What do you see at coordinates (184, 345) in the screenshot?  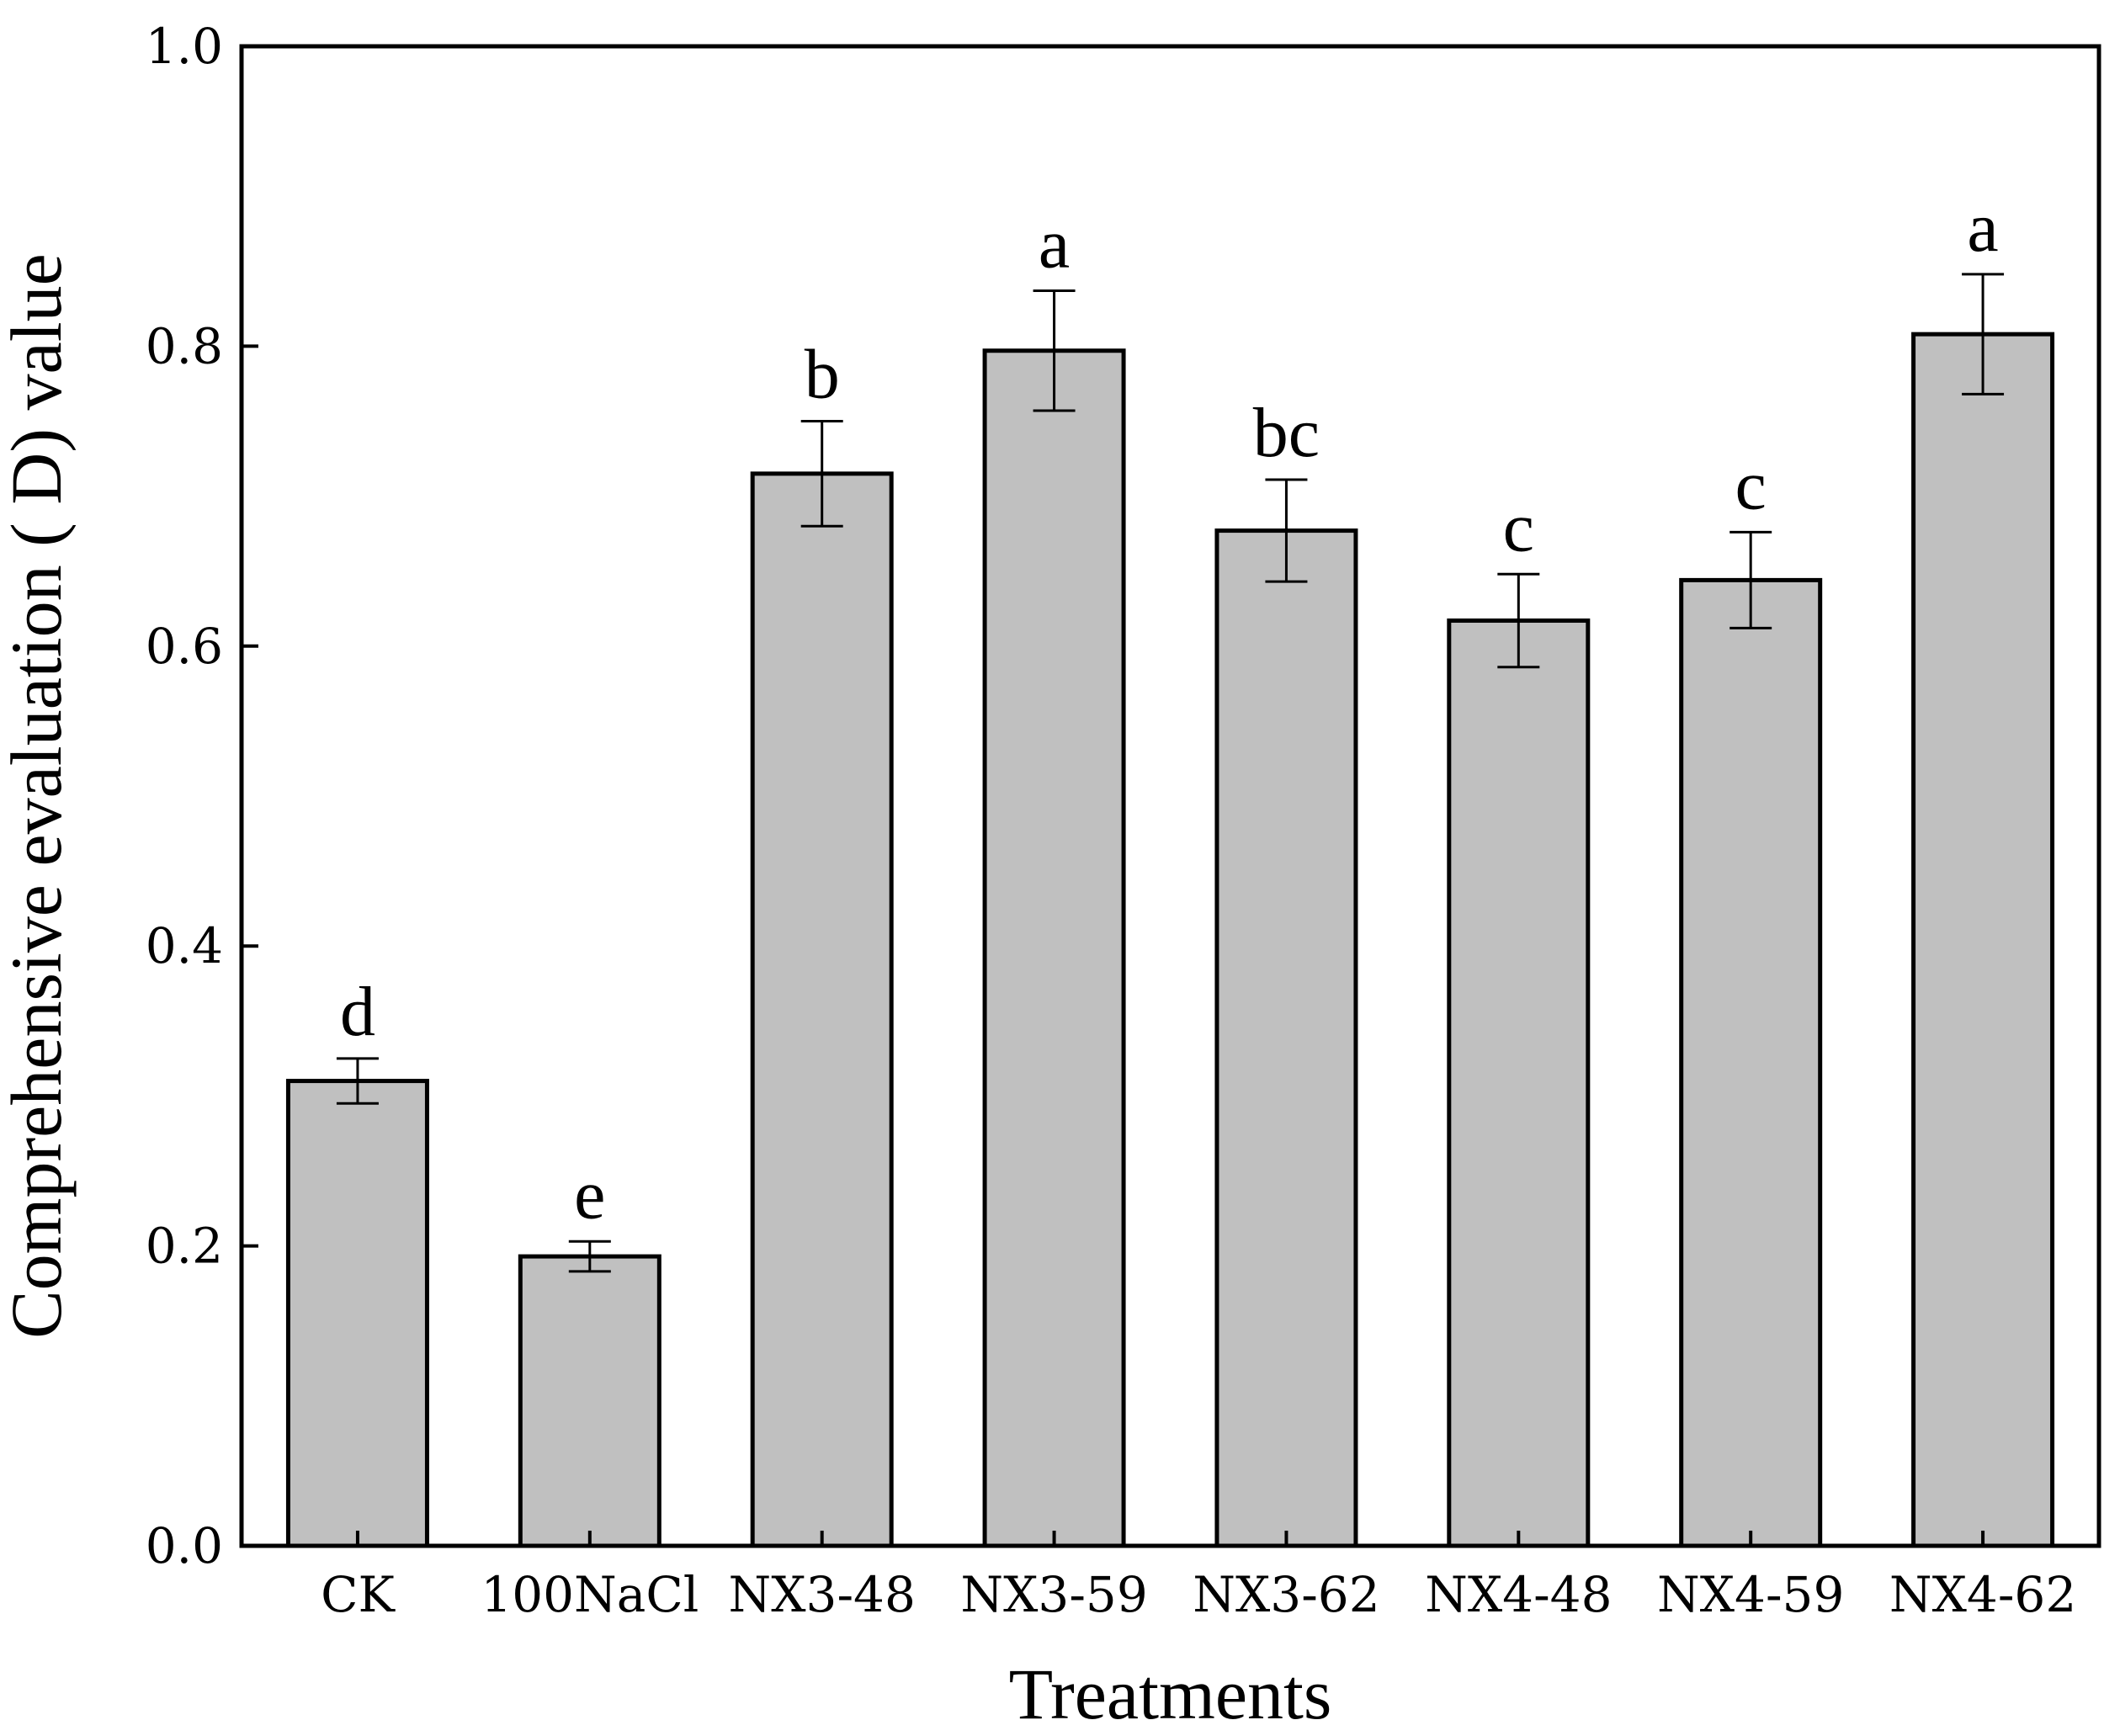 I see `y-tick-label: 0.8` at bounding box center [184, 345].